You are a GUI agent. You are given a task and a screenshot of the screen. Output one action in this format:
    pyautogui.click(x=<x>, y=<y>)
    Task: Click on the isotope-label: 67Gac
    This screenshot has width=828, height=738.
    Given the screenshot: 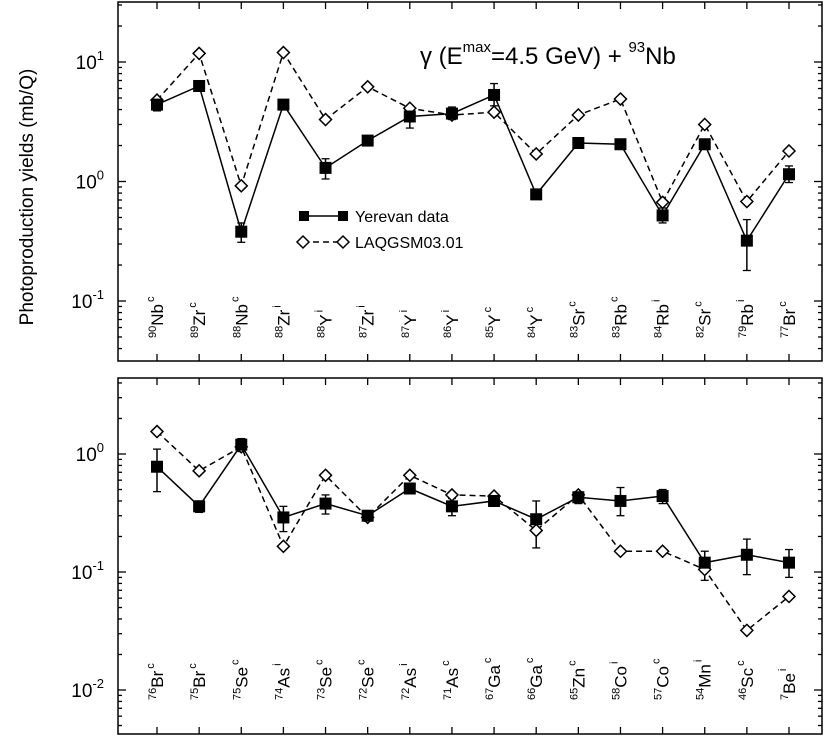 What is the action you would take?
    pyautogui.click(x=493, y=678)
    